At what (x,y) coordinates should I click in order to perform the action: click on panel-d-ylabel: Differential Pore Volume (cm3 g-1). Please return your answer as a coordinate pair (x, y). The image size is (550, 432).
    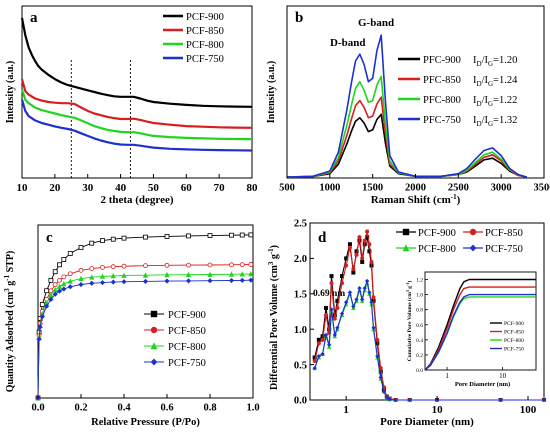
    Looking at the image, I should click on (273, 317).